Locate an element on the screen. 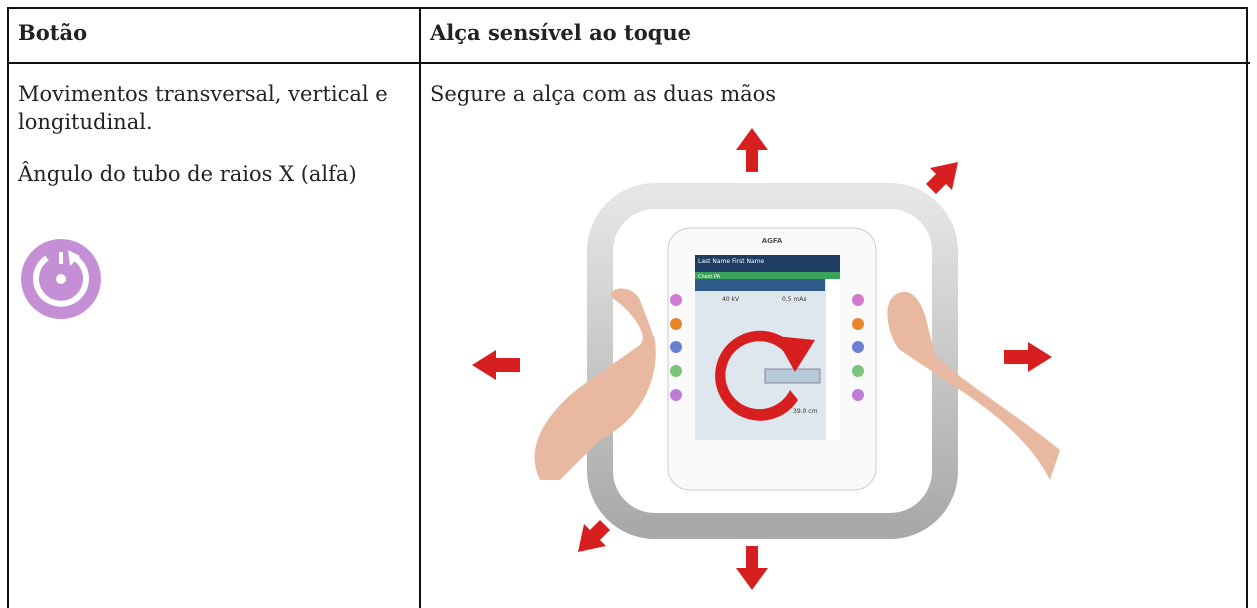 This screenshot has width=1257, height=608. screen-patient: Last Name First Name is located at coordinates (731, 261).